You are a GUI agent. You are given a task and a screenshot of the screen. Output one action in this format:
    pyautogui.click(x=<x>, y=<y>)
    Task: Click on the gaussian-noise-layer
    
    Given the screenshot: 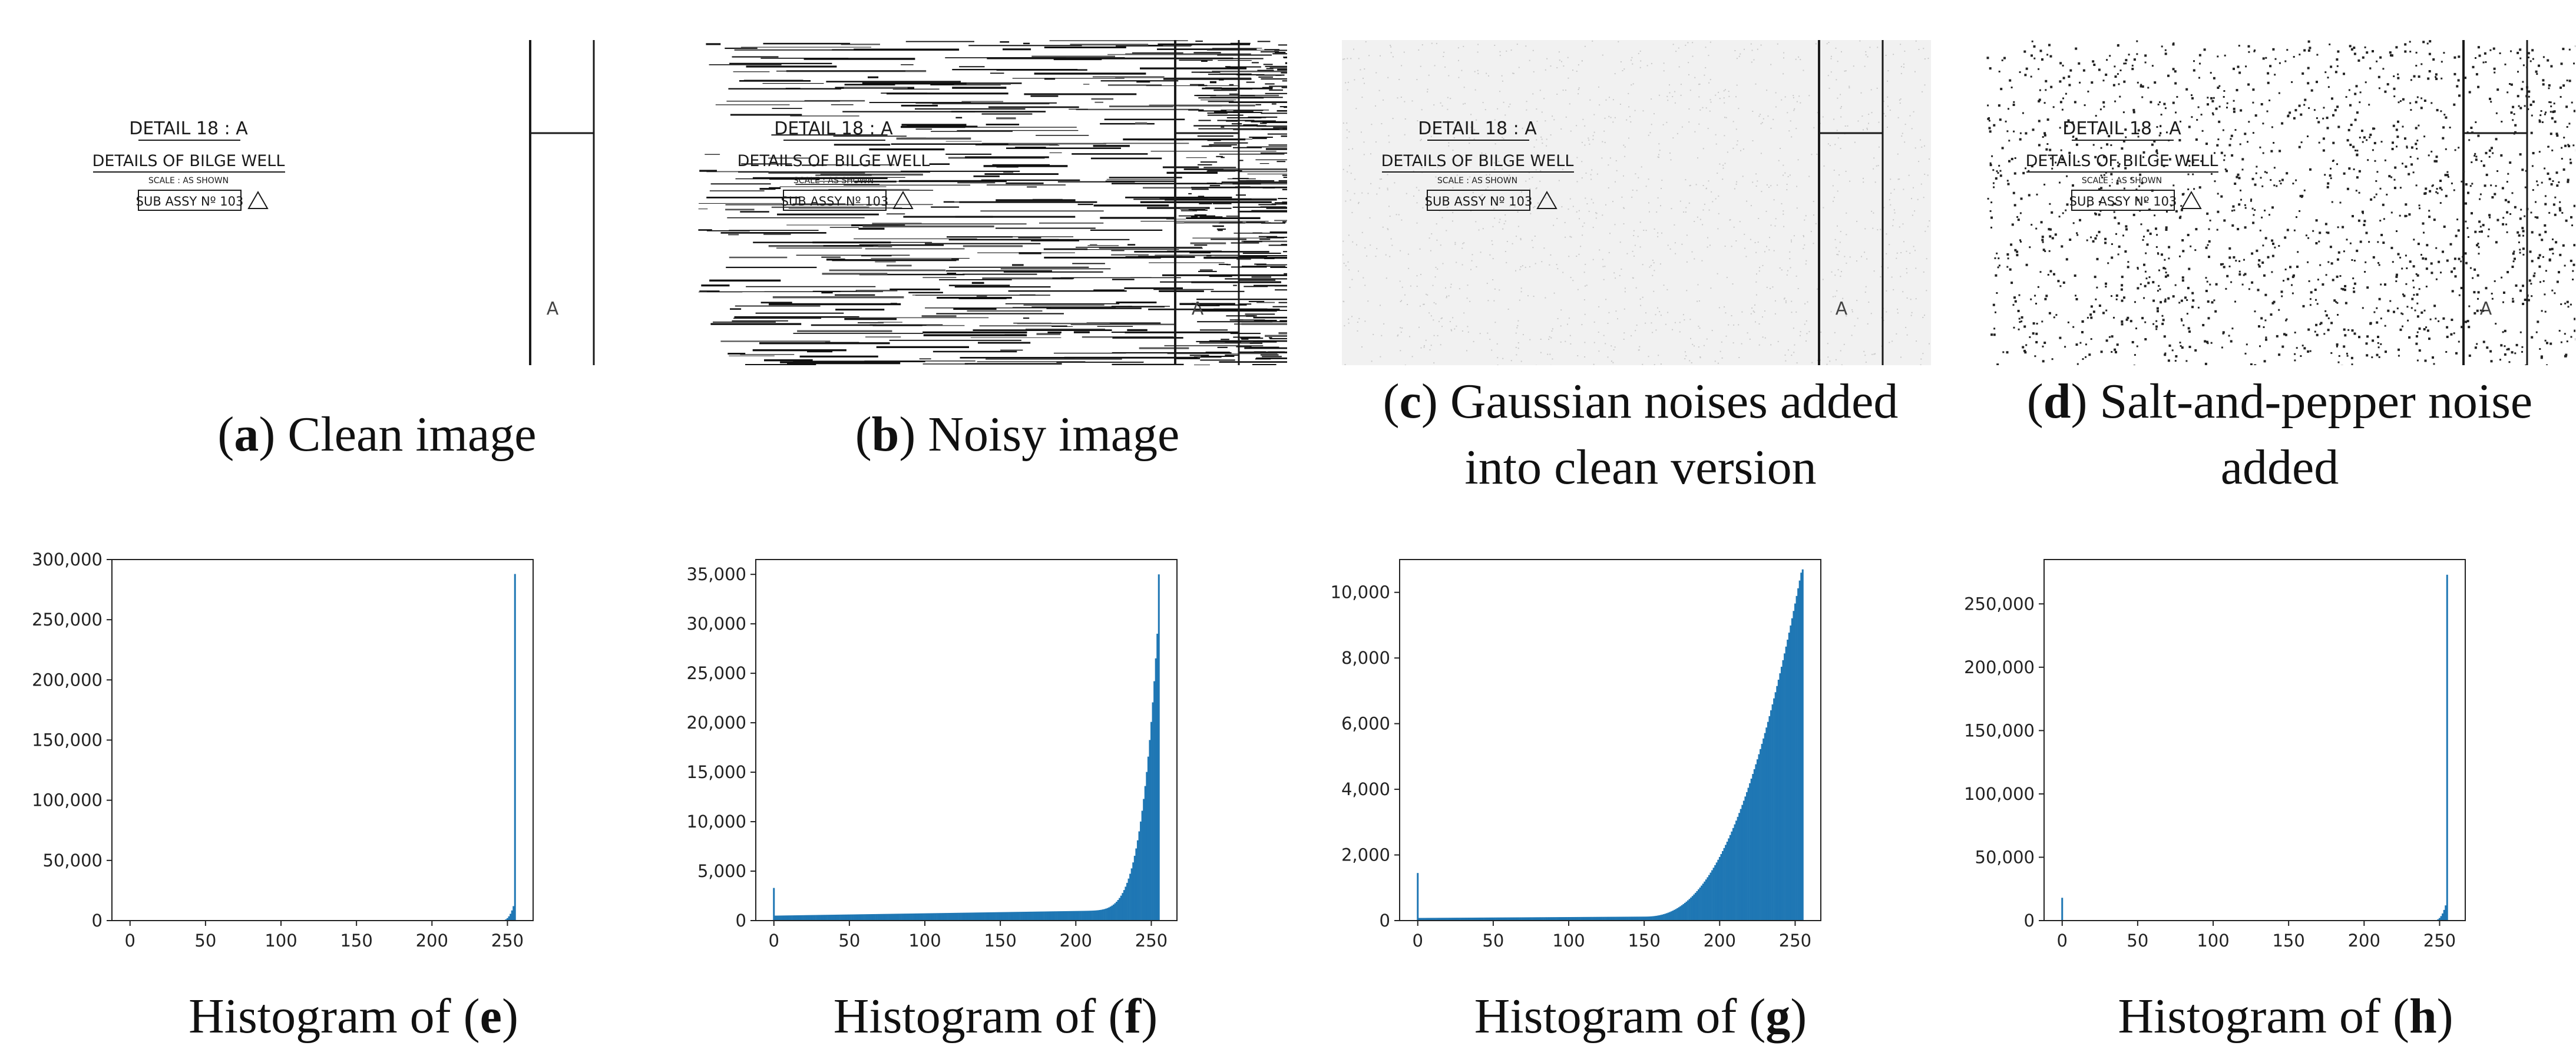 What is the action you would take?
    pyautogui.click(x=1636, y=202)
    